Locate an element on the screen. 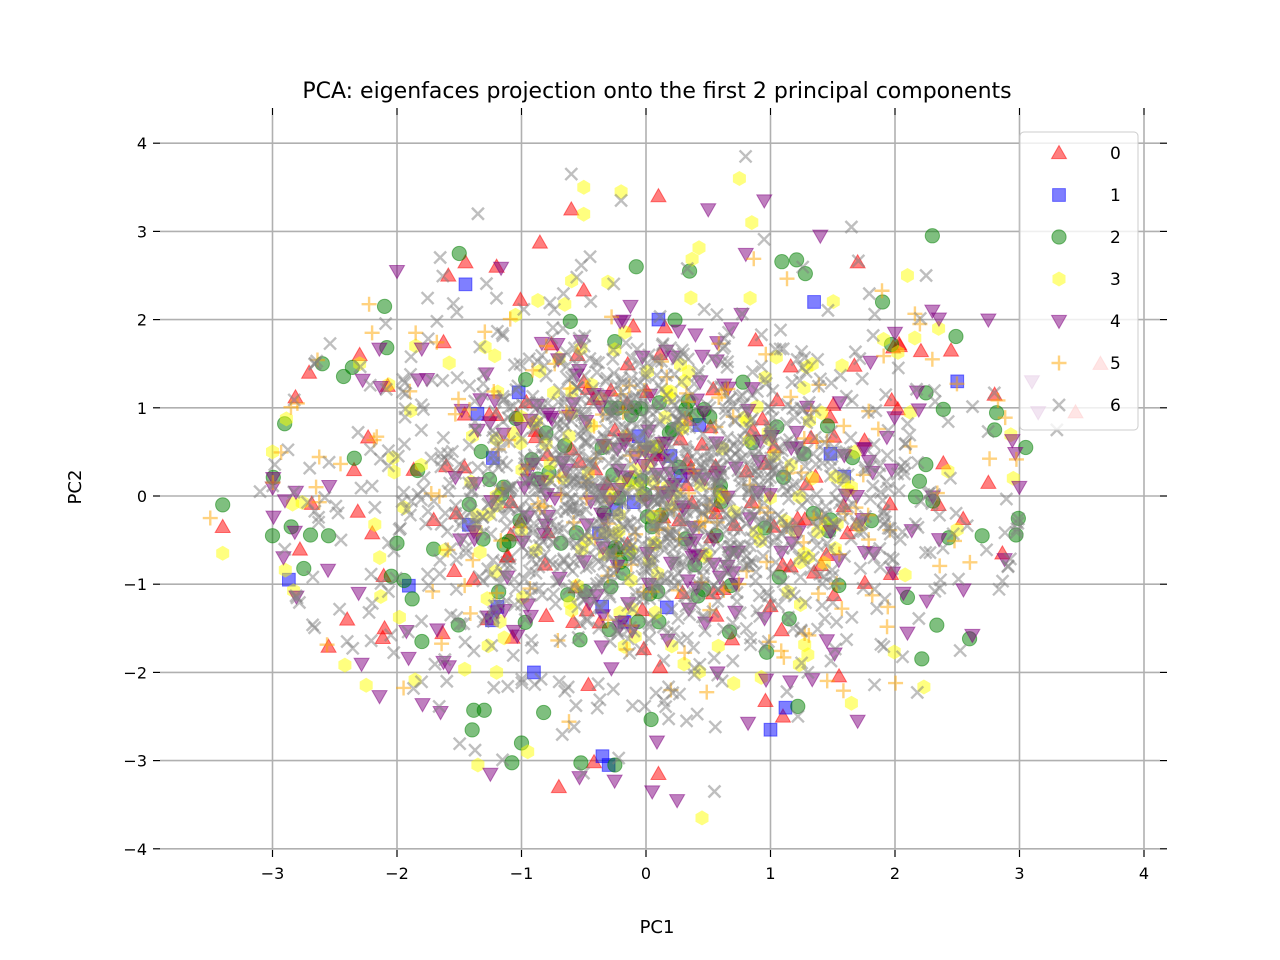  legend-label: 0 is located at coordinates (1115, 154).